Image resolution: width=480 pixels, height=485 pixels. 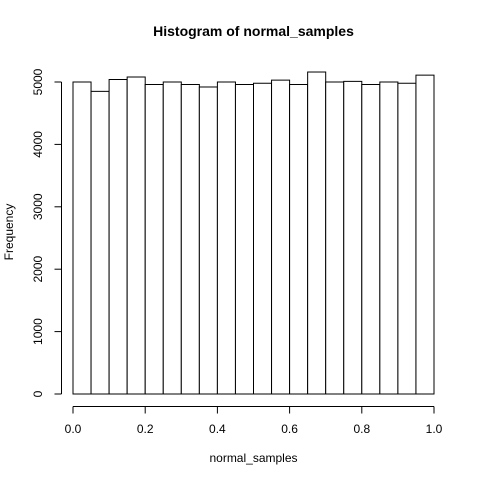 I want to click on x-tick-label: 0.2, so click(x=145, y=429).